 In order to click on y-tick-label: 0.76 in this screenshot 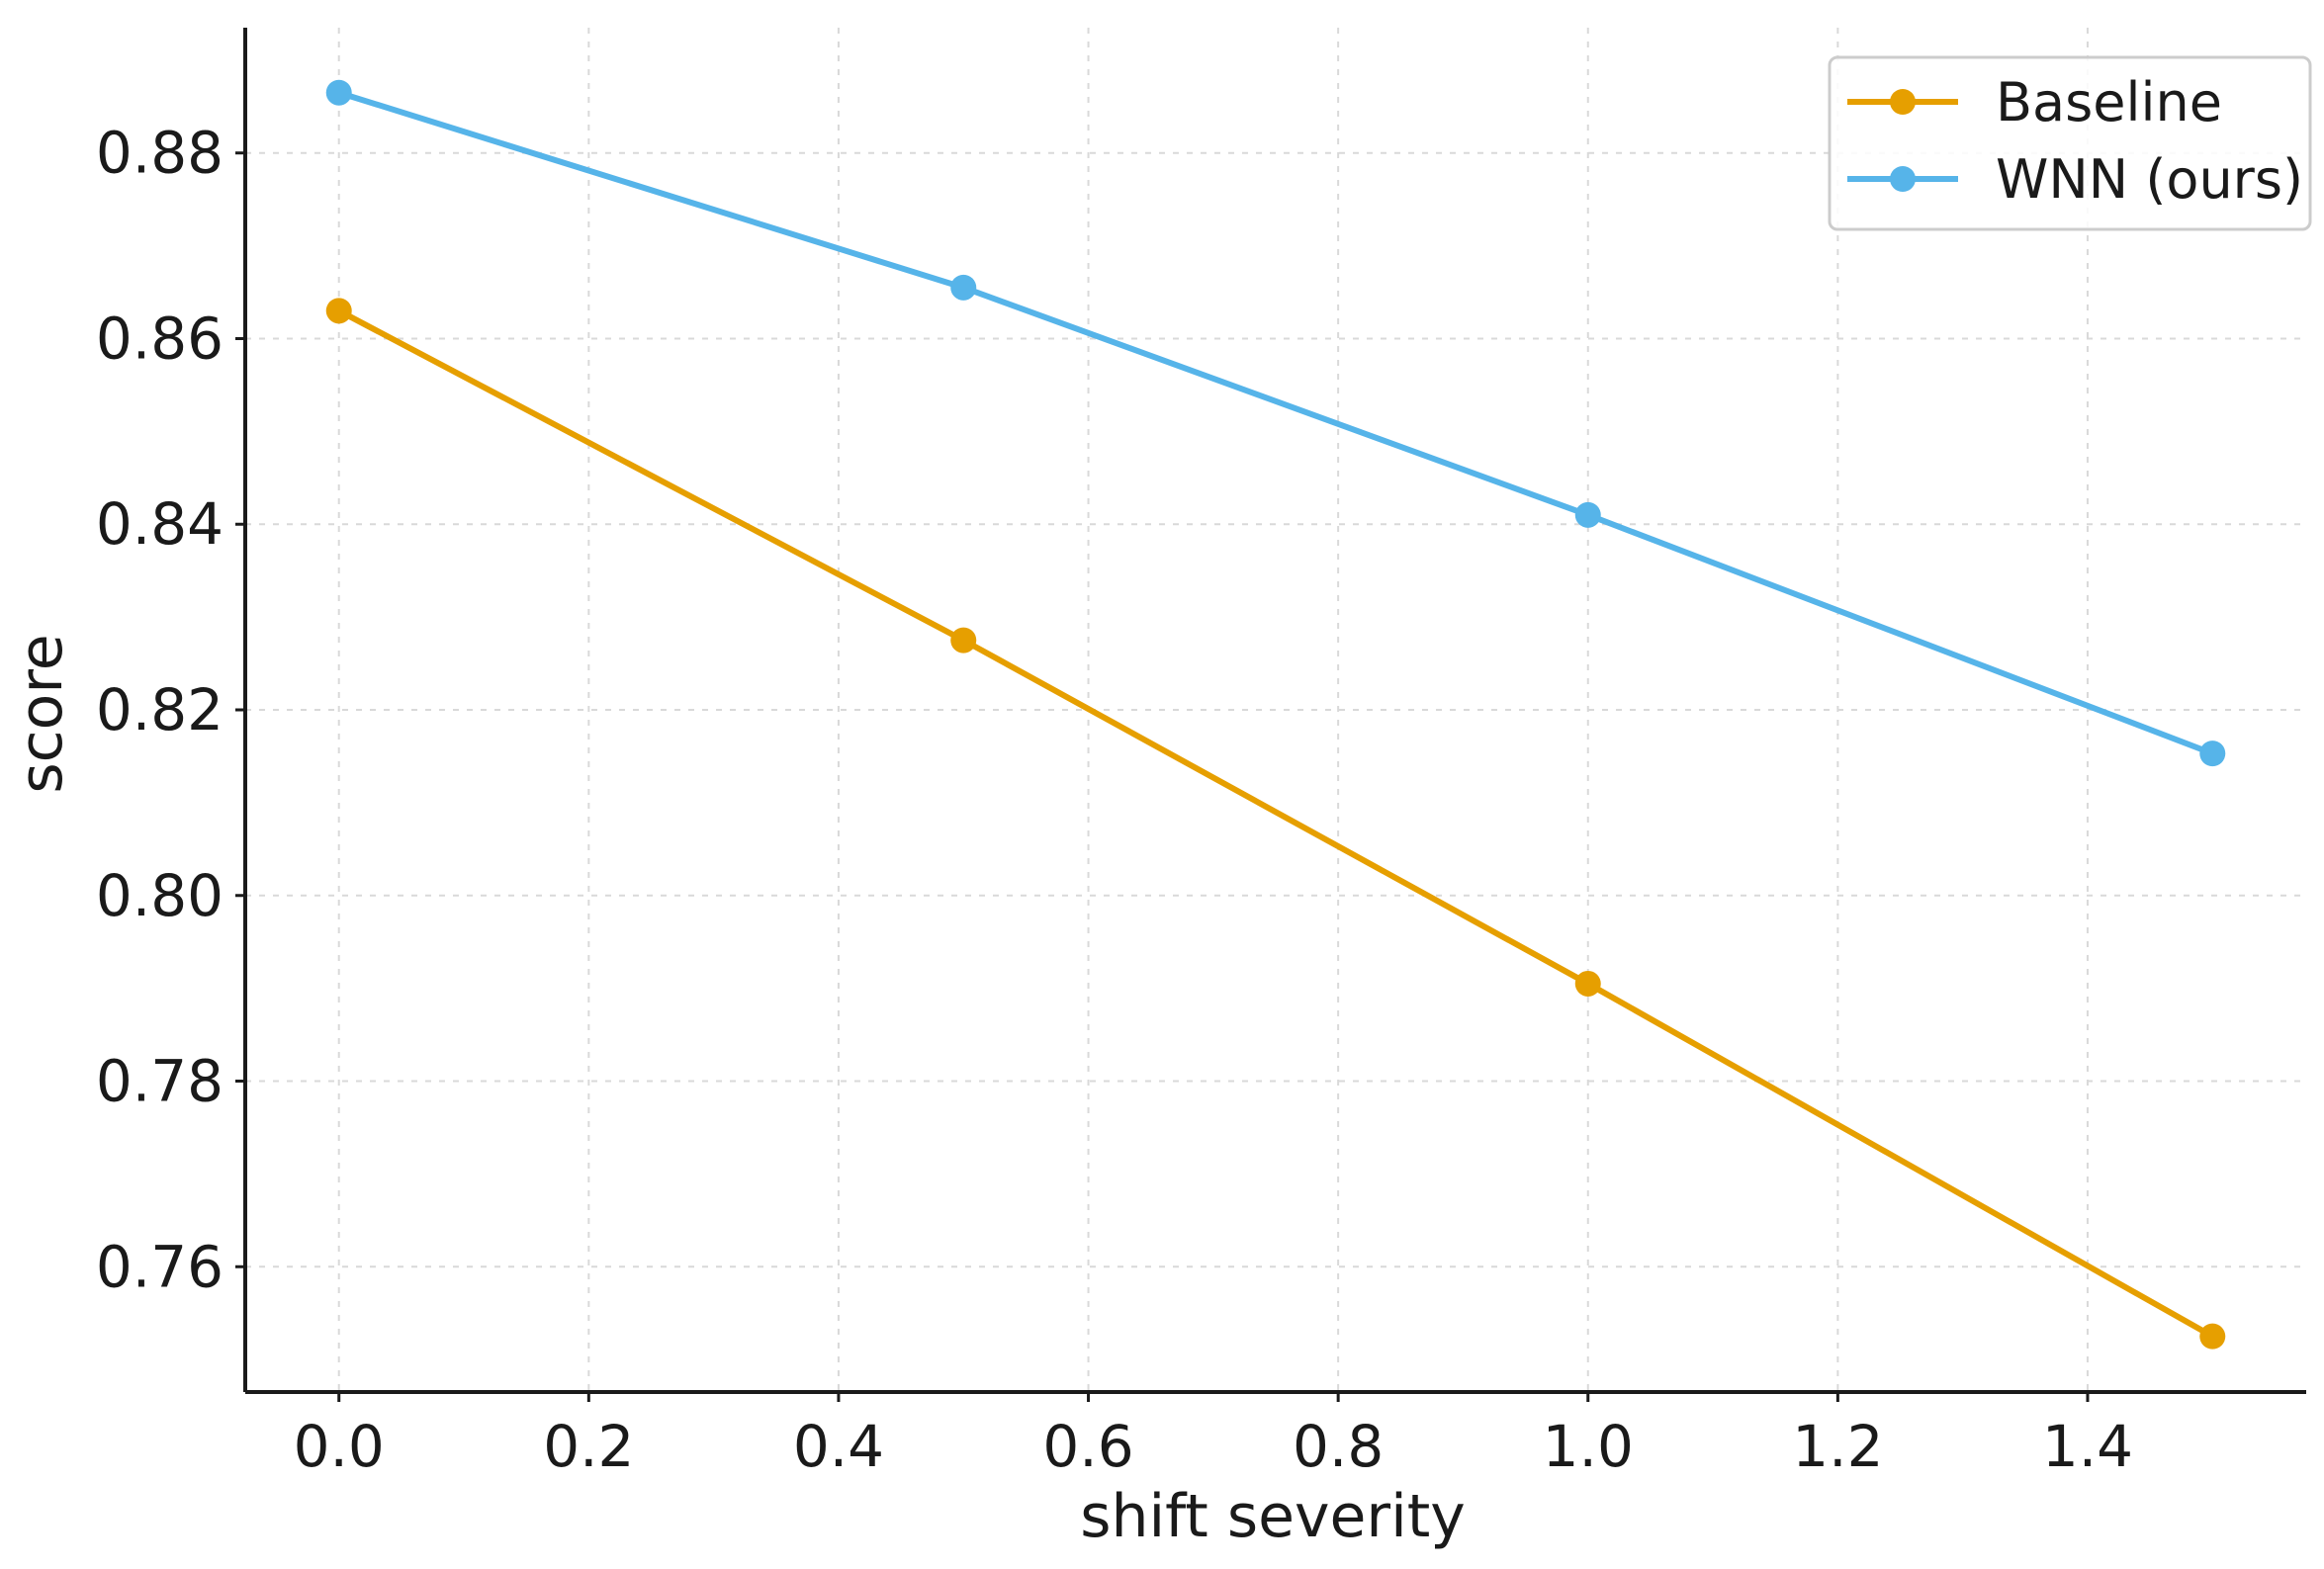, I will do `click(159, 1266)`.